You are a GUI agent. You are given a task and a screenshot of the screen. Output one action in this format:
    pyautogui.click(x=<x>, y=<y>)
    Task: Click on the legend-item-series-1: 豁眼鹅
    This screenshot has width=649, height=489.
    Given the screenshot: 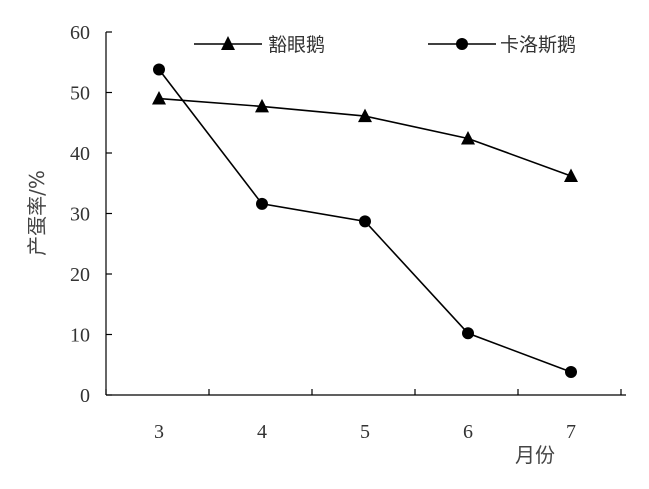 What is the action you would take?
    pyautogui.click(x=259, y=45)
    